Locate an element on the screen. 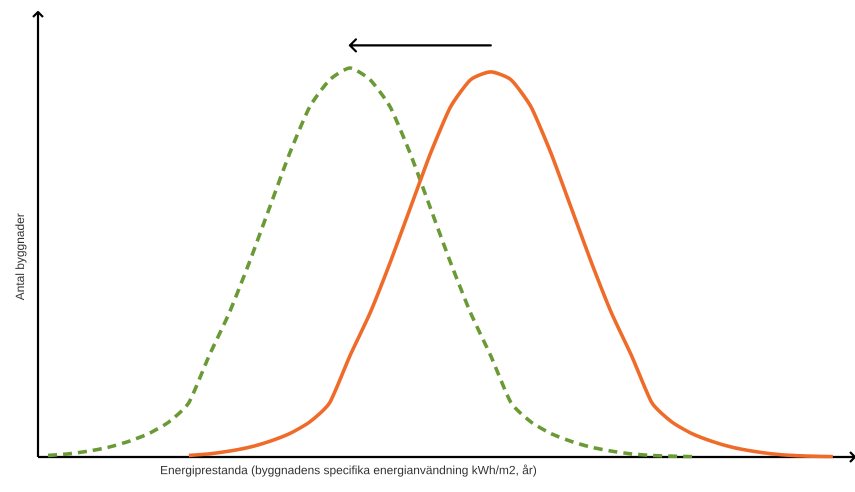 The image size is (855, 492). y-axis-title: Antal byggnader is located at coordinates (20, 256).